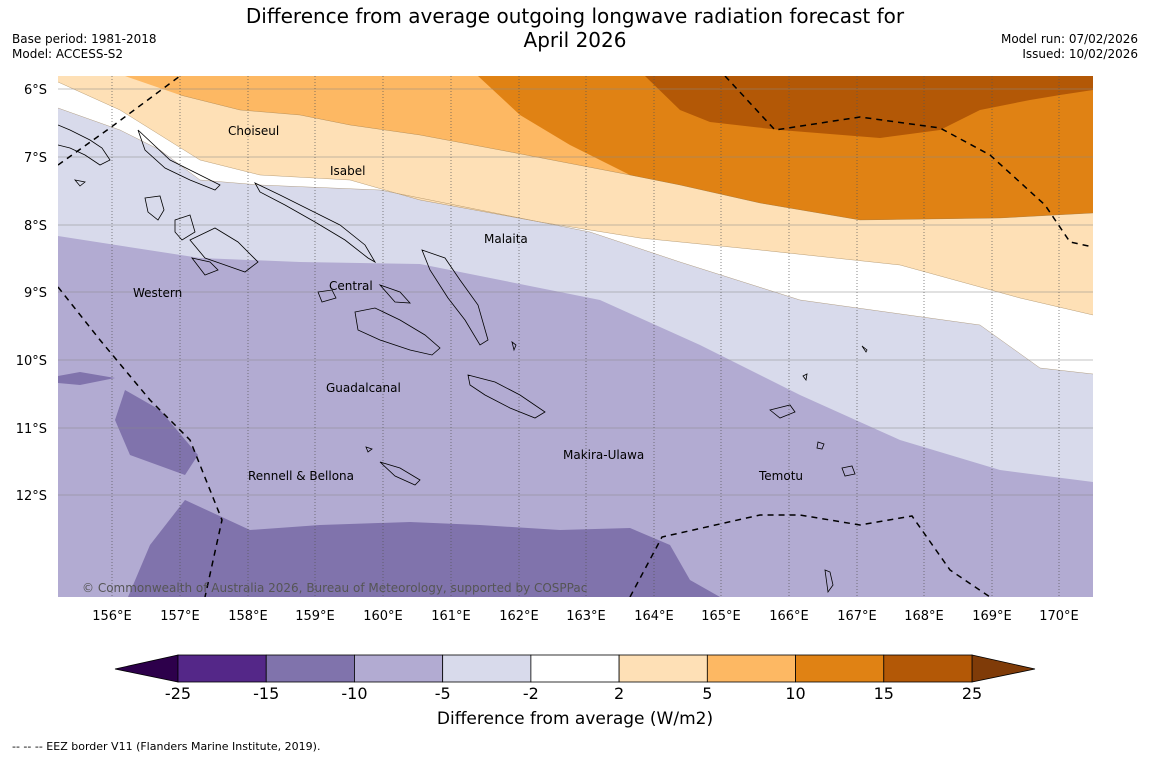  I want to click on region-isabel: Isabel, so click(347, 171).